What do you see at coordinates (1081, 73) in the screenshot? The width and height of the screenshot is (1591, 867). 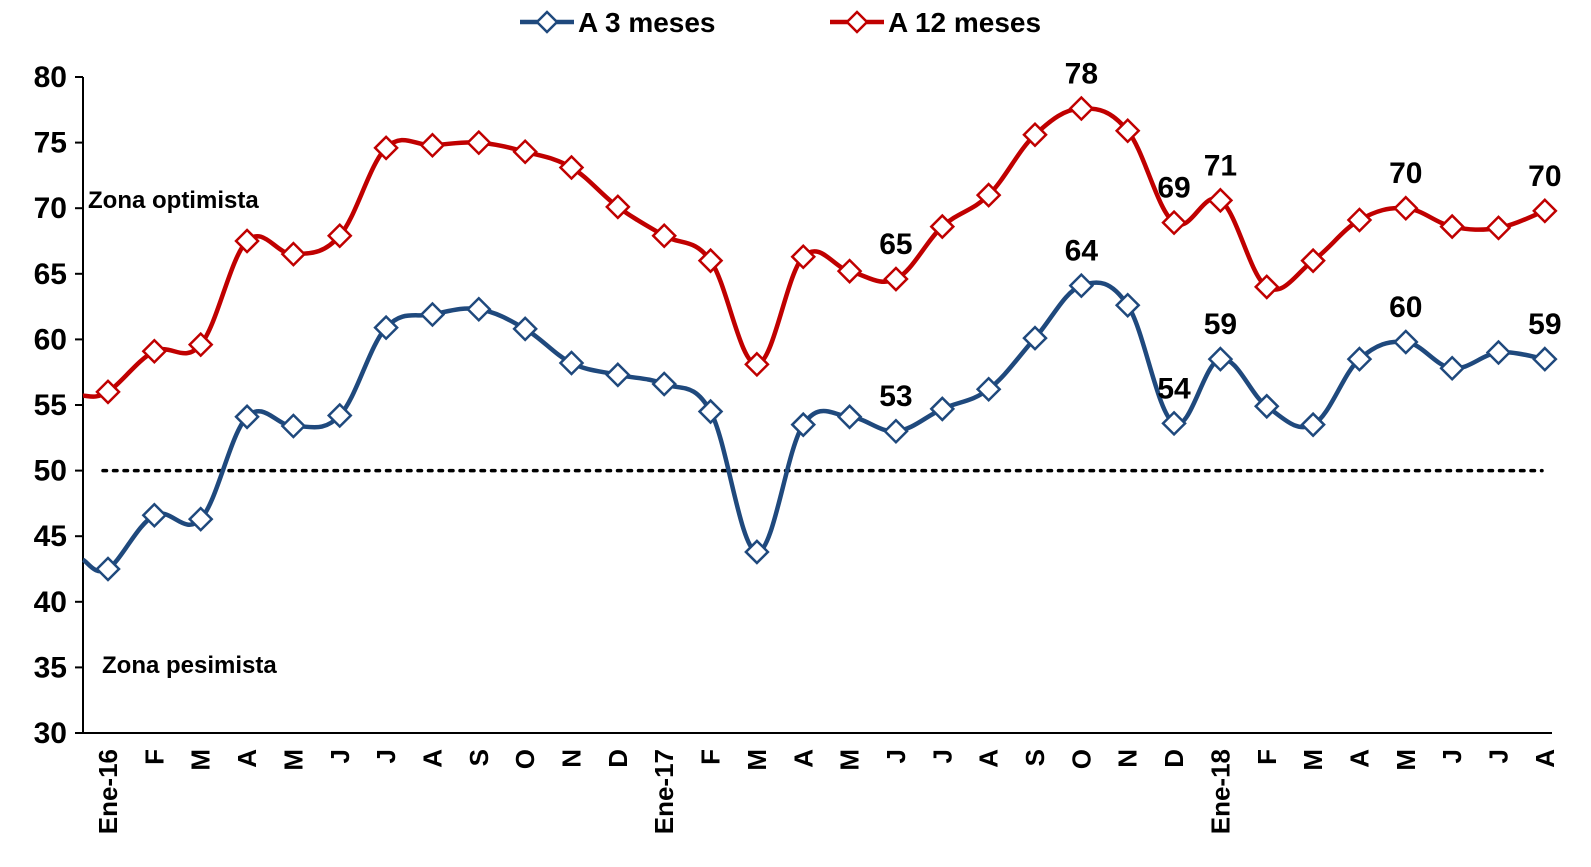 I see `data-label: 78` at bounding box center [1081, 73].